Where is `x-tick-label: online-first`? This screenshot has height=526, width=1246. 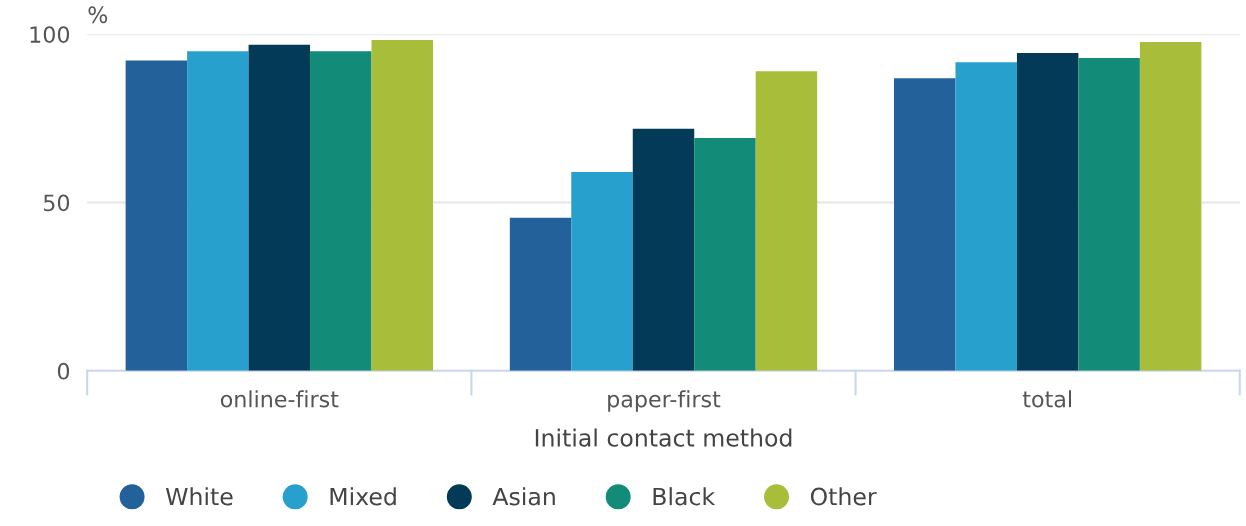 x-tick-label: online-first is located at coordinates (279, 399).